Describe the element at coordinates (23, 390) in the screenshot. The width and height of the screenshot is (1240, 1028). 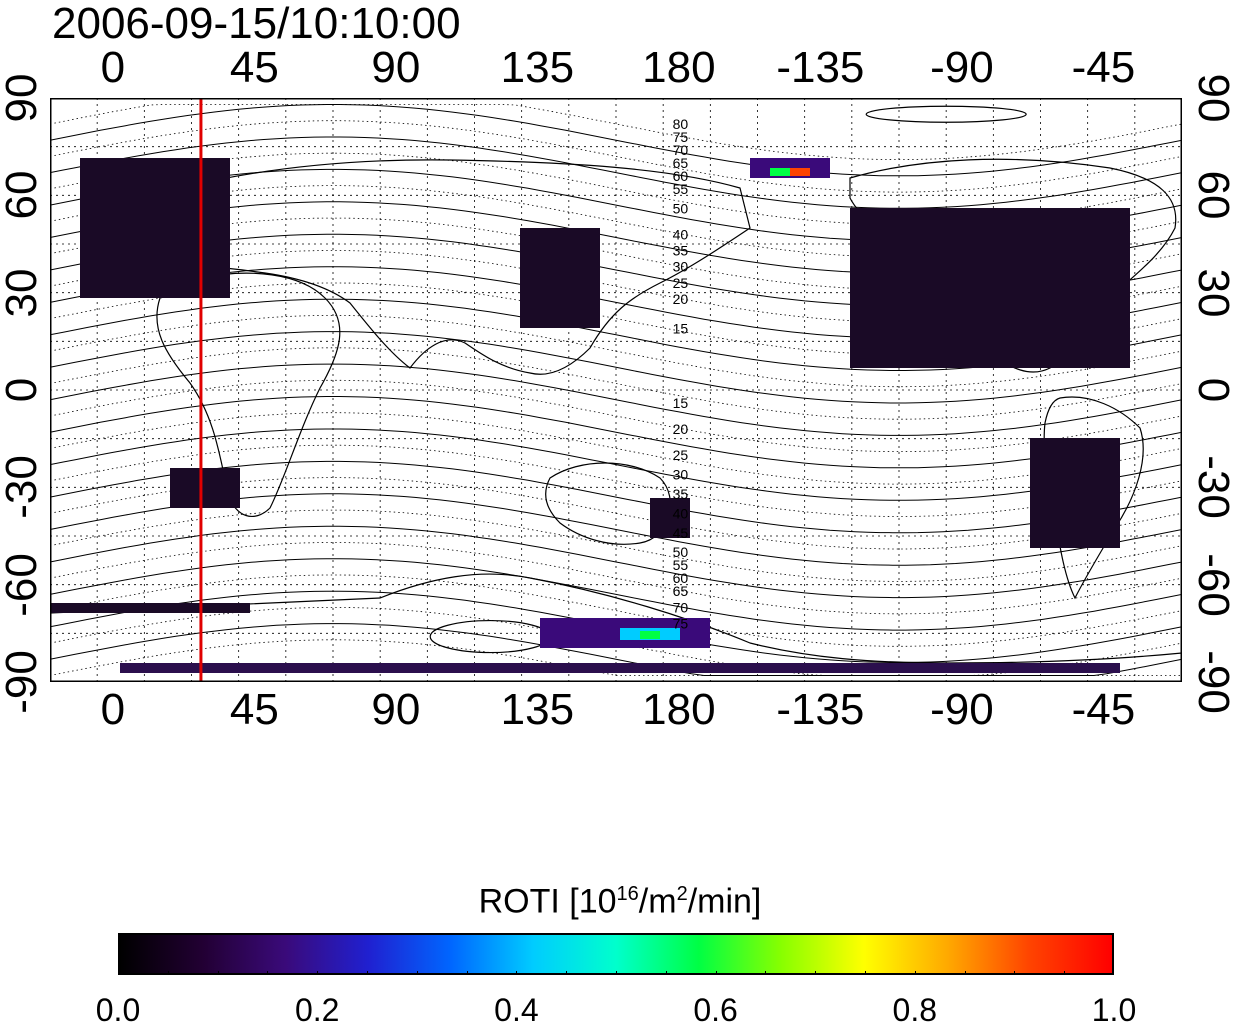
I see `left-lat-tick-label: 0` at that location.